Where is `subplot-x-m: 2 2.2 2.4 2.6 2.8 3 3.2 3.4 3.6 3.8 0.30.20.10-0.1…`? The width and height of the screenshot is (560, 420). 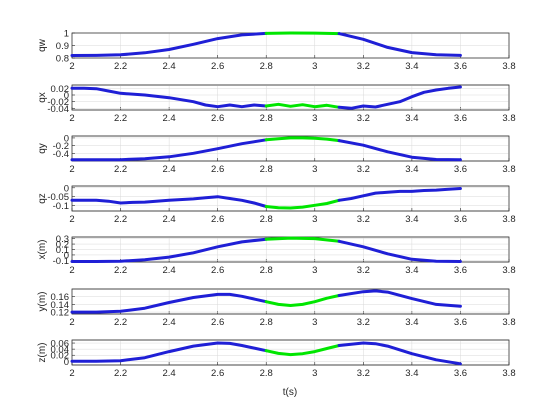 subplot-x-m: 2 2.2 2.4 2.6 2.8 3 3.2 3.4 3.6 3.8 0.30.20.10-0.1… is located at coordinates (276, 255).